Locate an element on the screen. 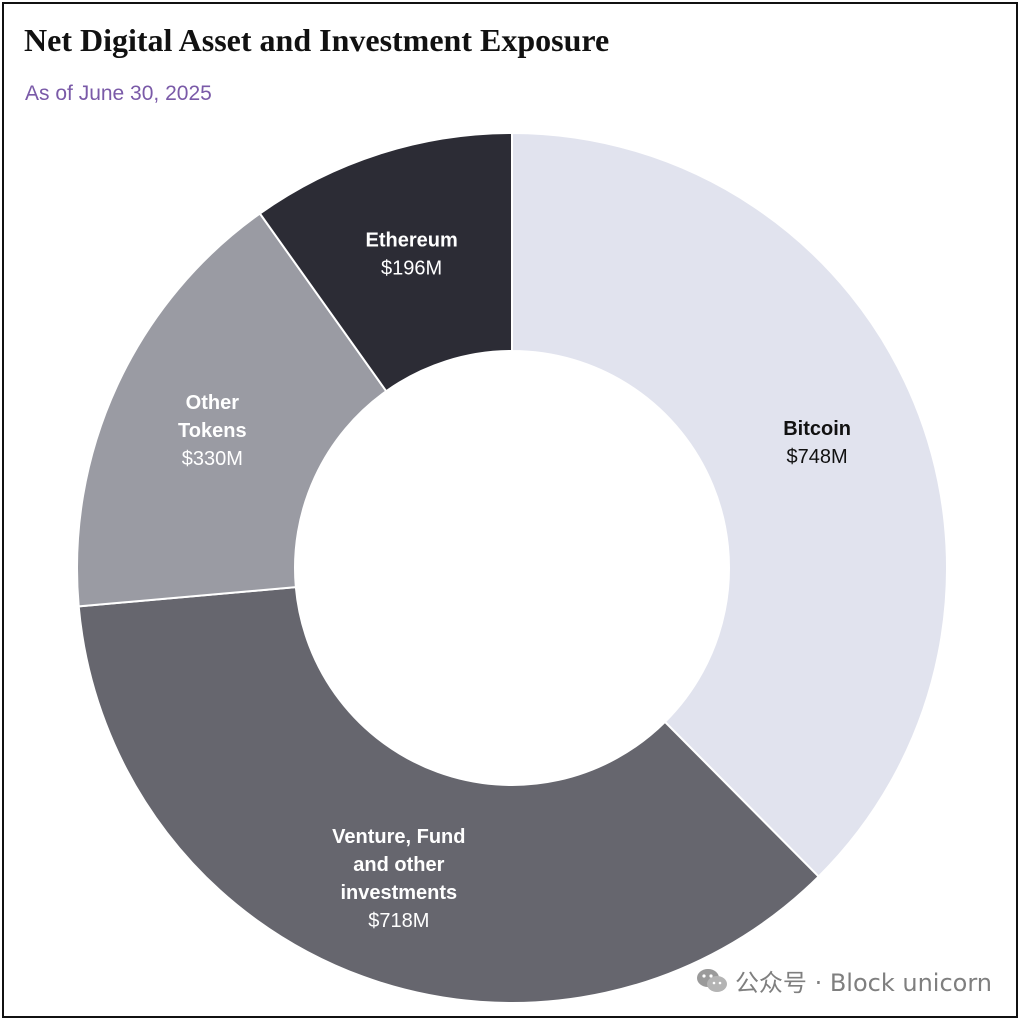 This screenshot has height=1024, width=1024. wechat-icon is located at coordinates (711, 980).